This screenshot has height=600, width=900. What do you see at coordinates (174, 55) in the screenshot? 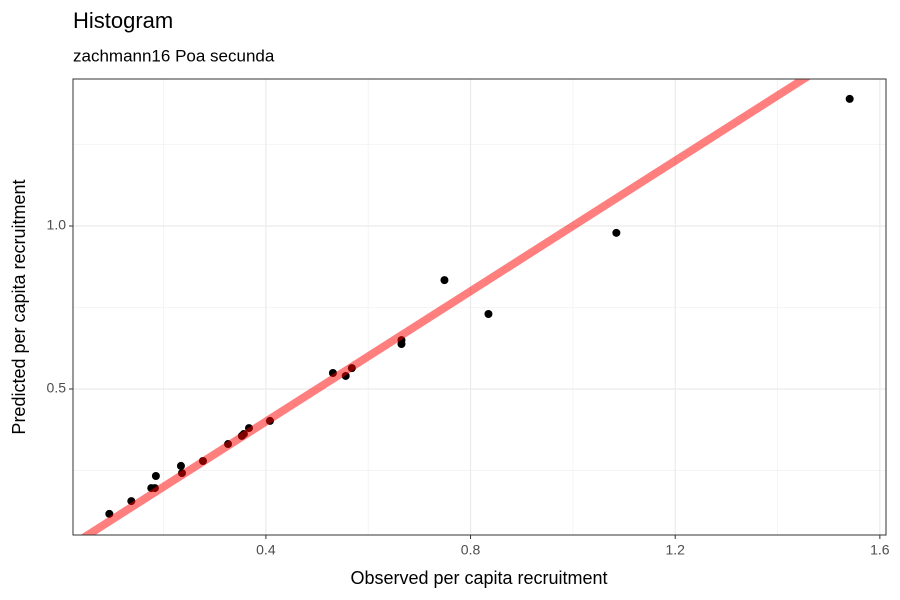
I see `chart-subtitle: zachmann16 Poa secunda` at bounding box center [174, 55].